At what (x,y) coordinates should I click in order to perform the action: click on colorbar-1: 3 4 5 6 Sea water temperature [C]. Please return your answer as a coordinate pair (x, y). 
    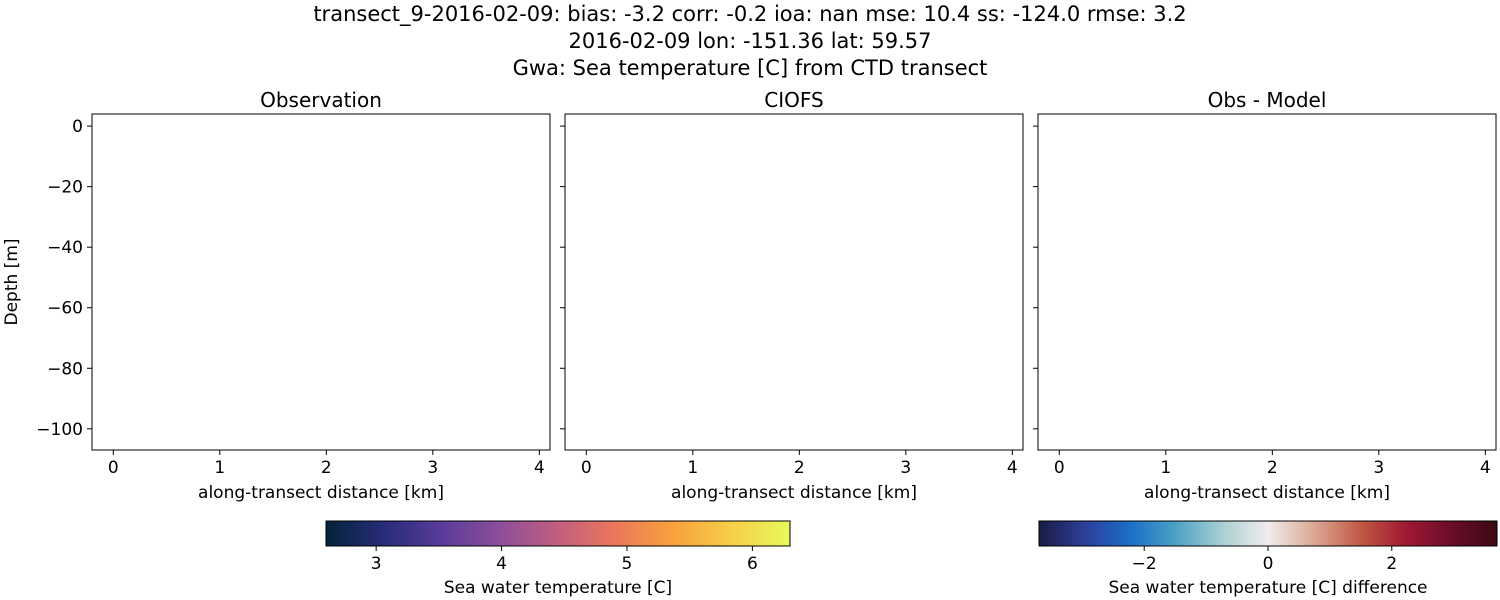
    Looking at the image, I should click on (558, 559).